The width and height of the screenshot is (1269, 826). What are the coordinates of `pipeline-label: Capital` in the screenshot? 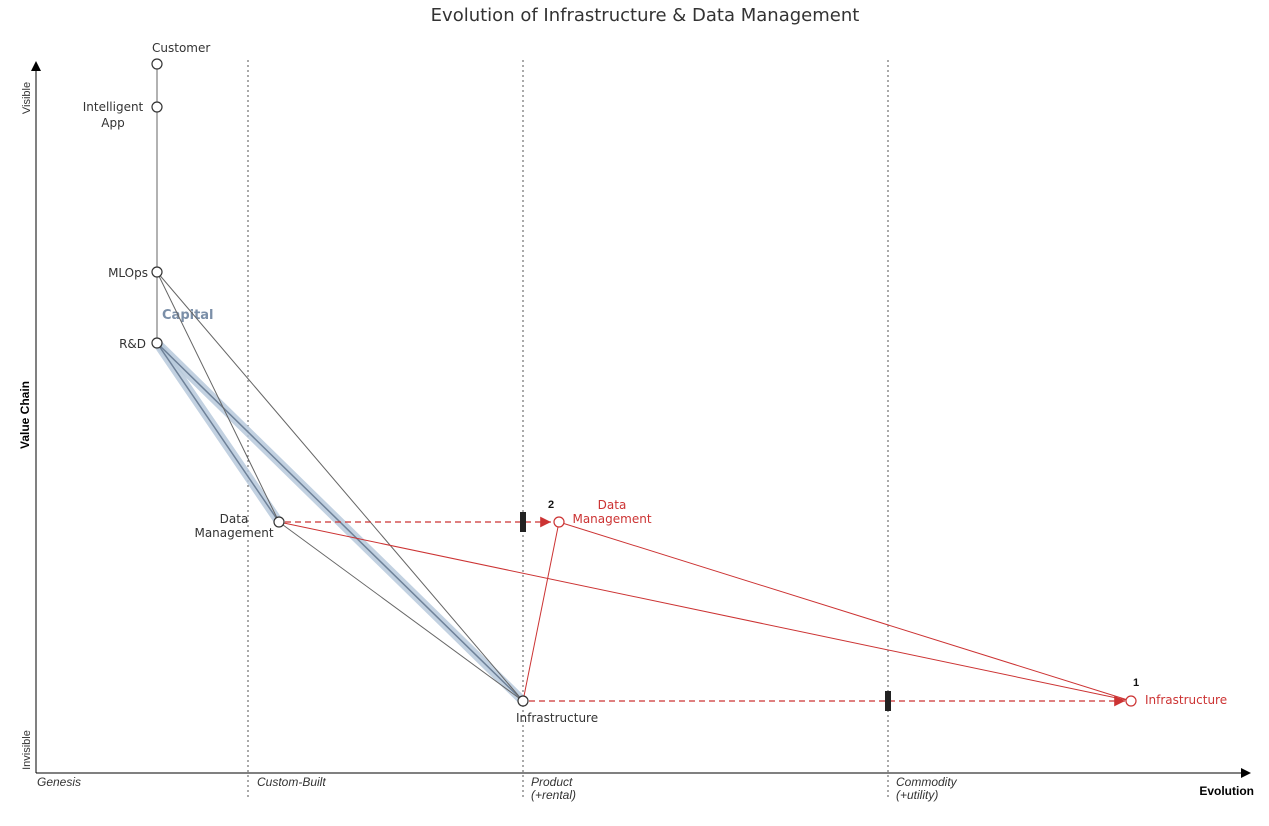 It's located at (188, 315).